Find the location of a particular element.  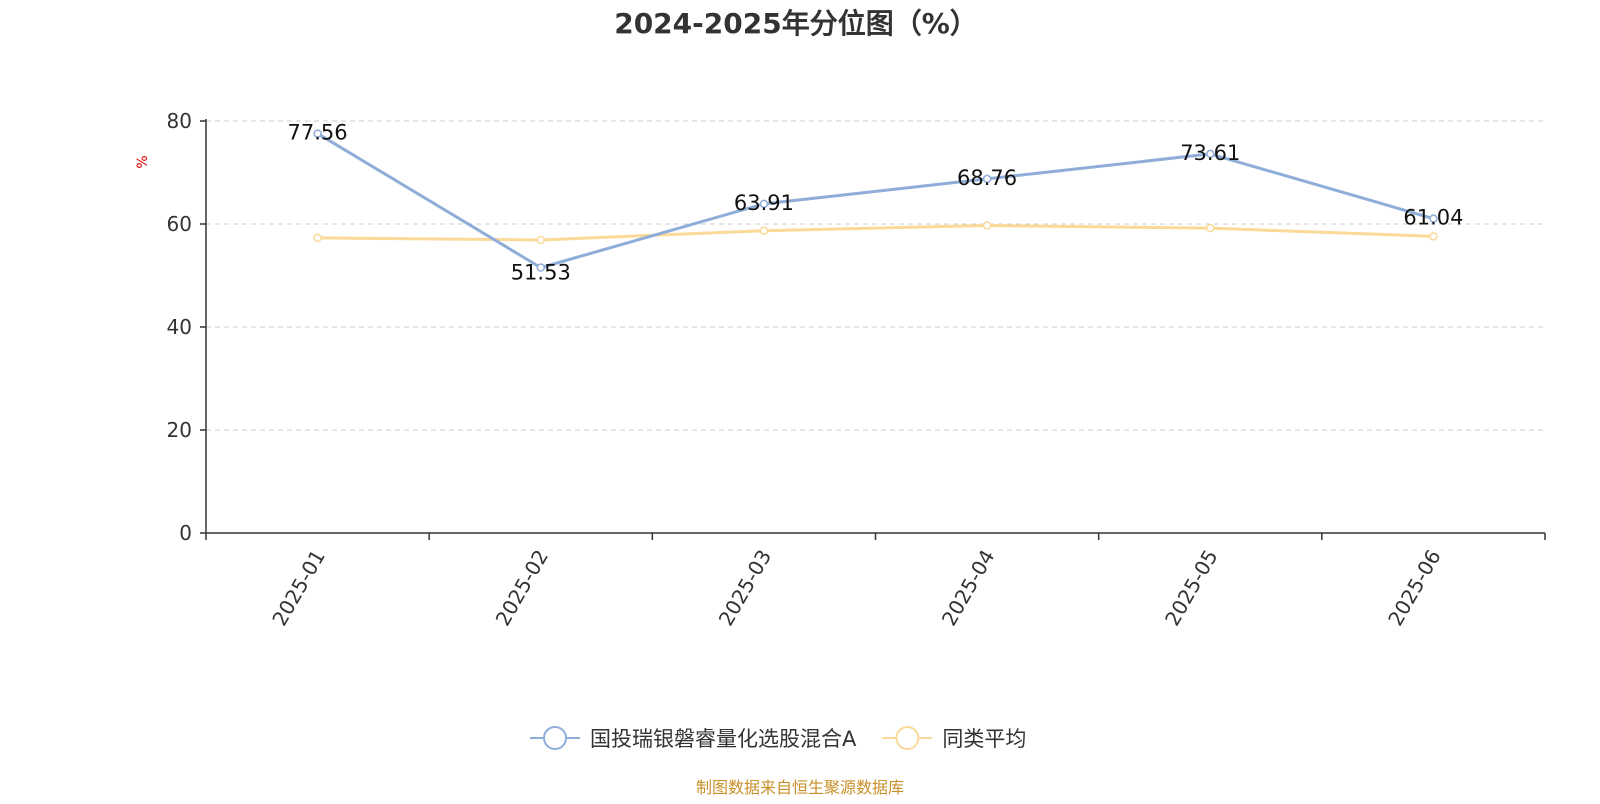

x-tick-label: 2025-06 is located at coordinates (1414, 588).